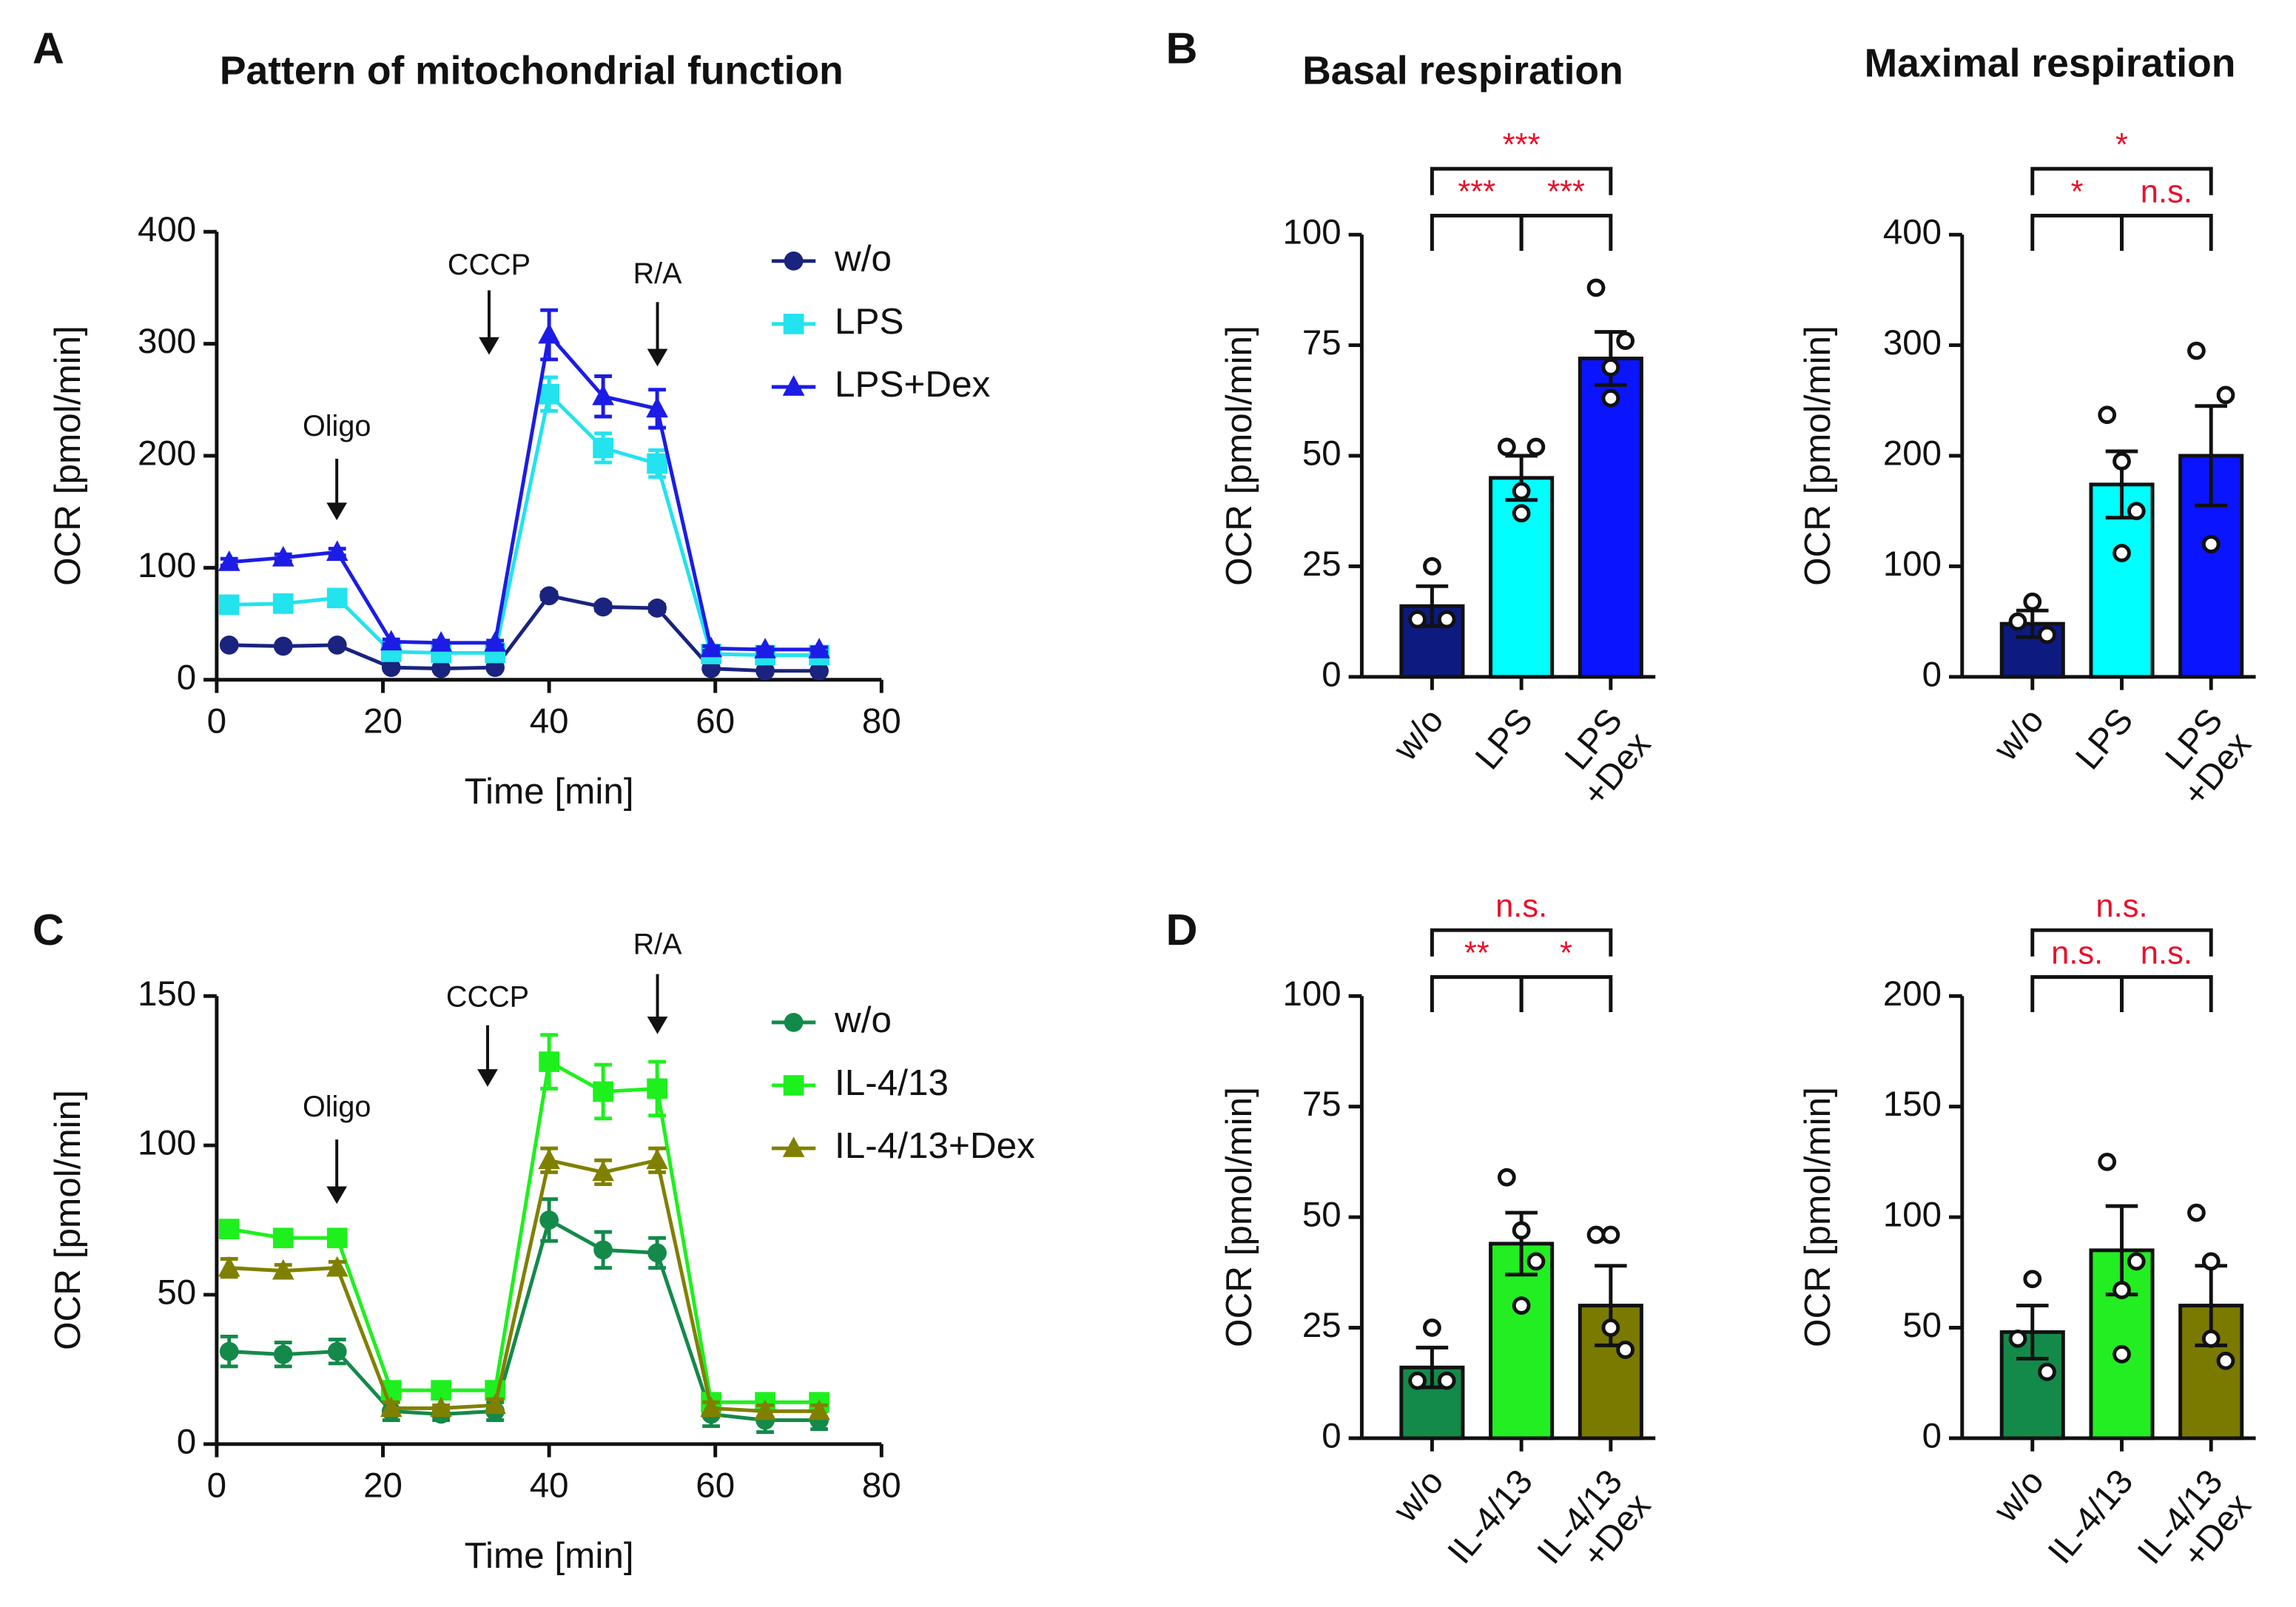 The height and width of the screenshot is (1607, 2296). What do you see at coordinates (337, 426) in the screenshot?
I see `annotation: Oligo` at bounding box center [337, 426].